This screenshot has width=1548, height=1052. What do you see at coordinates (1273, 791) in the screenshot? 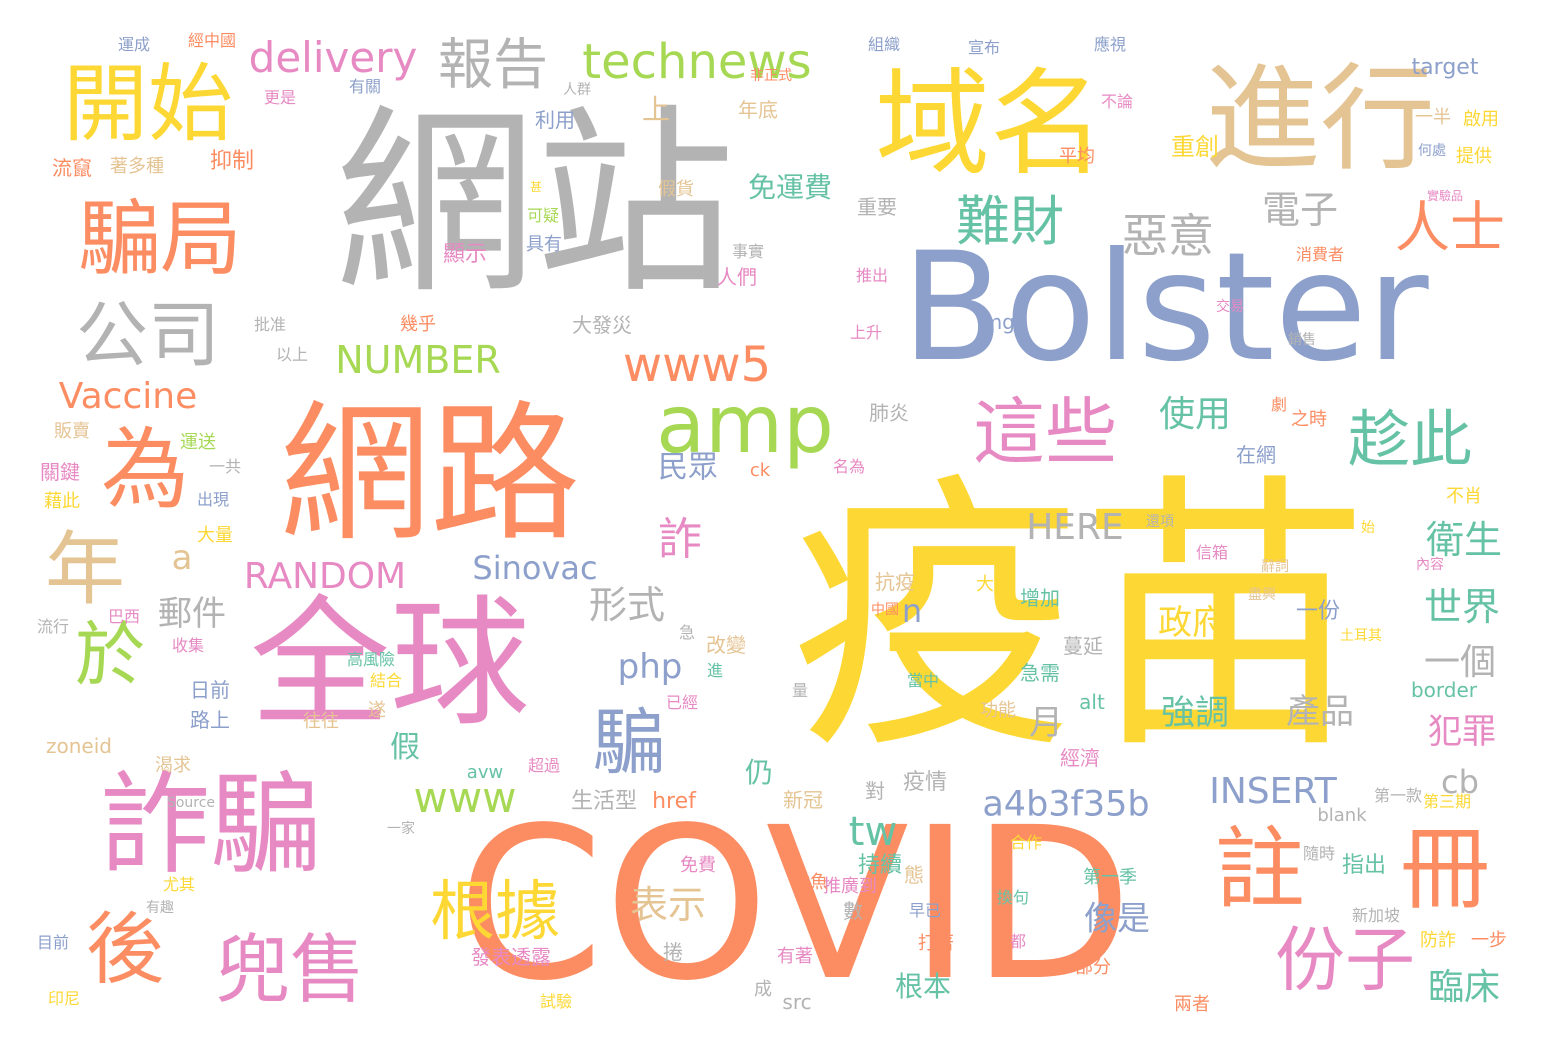
I see `word-insert: INSERT` at bounding box center [1273, 791].